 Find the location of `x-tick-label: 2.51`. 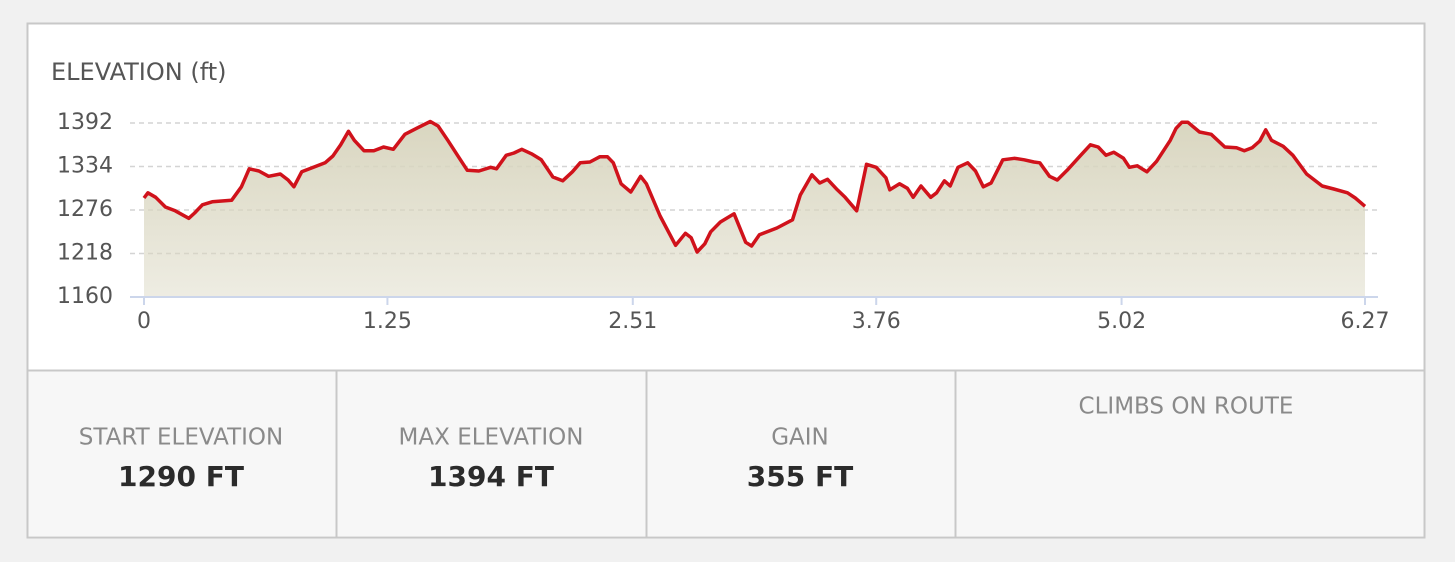

x-tick-label: 2.51 is located at coordinates (632, 321).